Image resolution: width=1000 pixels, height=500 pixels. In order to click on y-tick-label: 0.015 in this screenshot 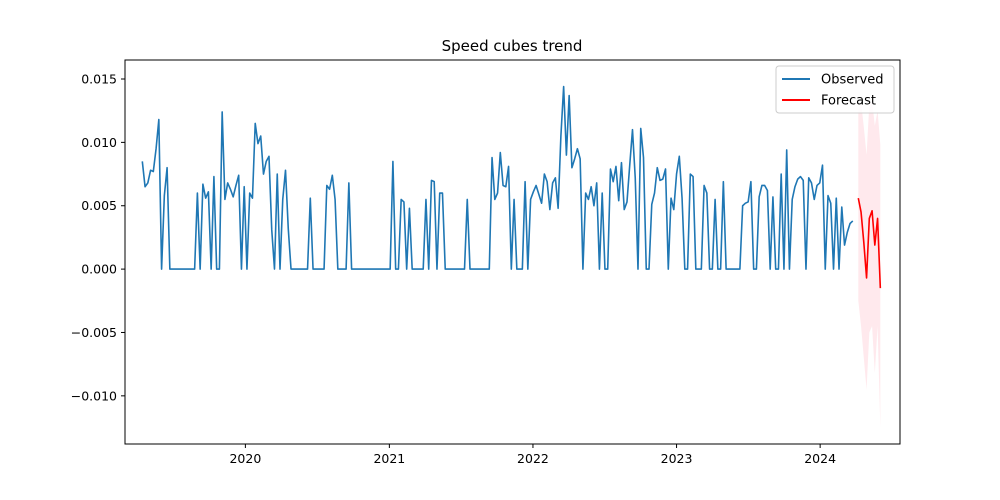, I will do `click(99, 79)`.